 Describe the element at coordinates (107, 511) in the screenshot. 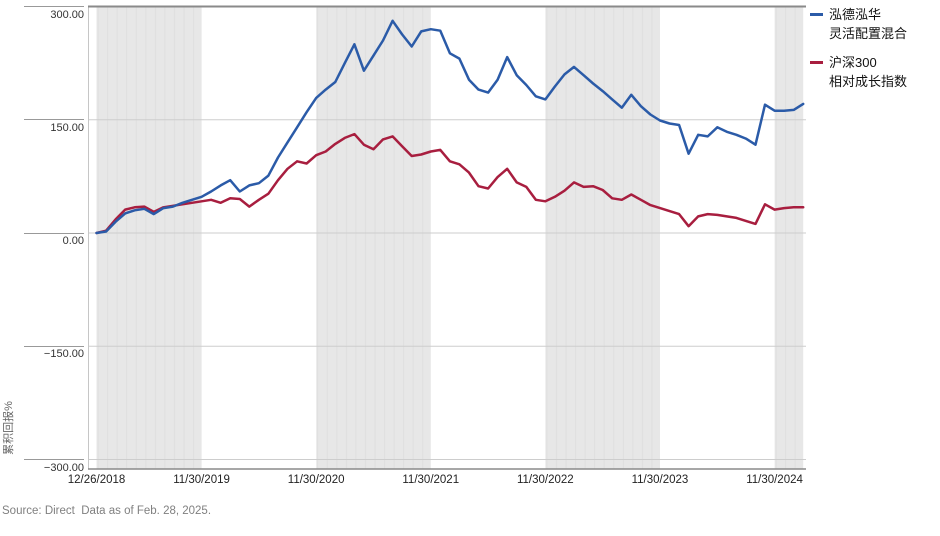

I see `source-note: Source: Direct Data as of Feb. 28, 2025.` at that location.